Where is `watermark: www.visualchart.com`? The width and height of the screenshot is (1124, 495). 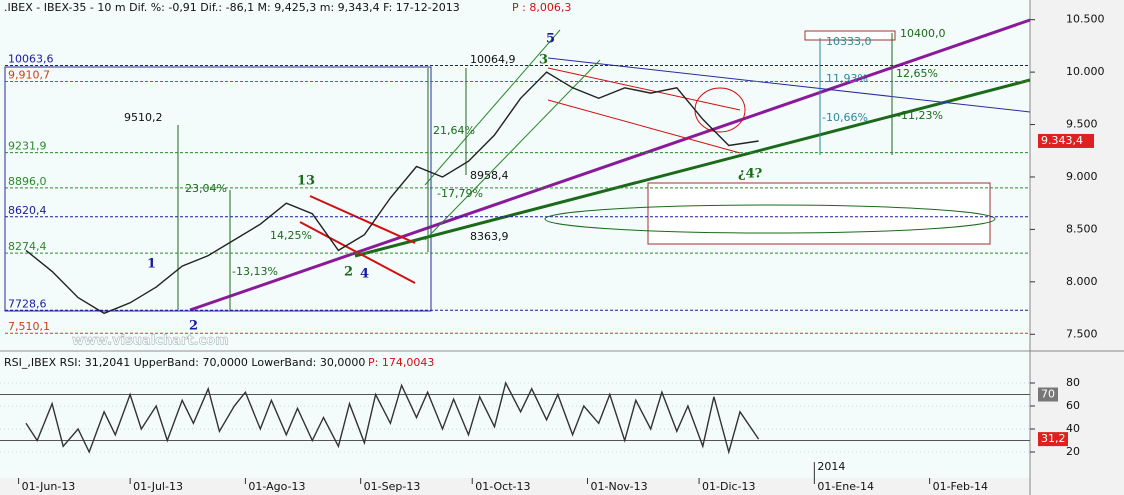
watermark: www.visualchart.com is located at coordinates (150, 341).